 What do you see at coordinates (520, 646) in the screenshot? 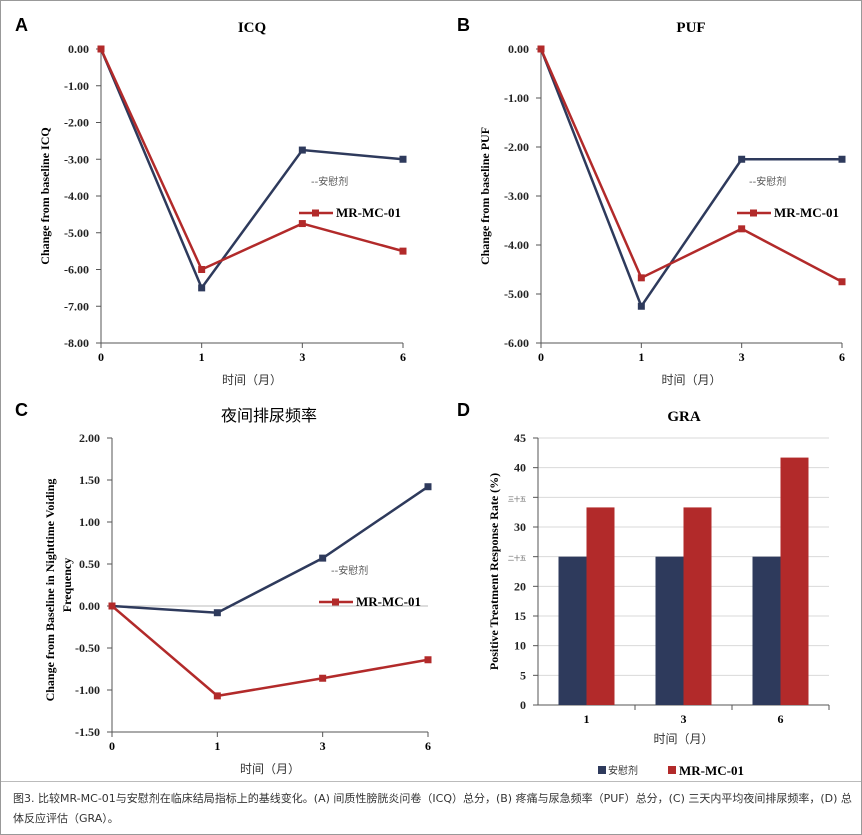
I see `y-tick-label: 10` at bounding box center [520, 646].